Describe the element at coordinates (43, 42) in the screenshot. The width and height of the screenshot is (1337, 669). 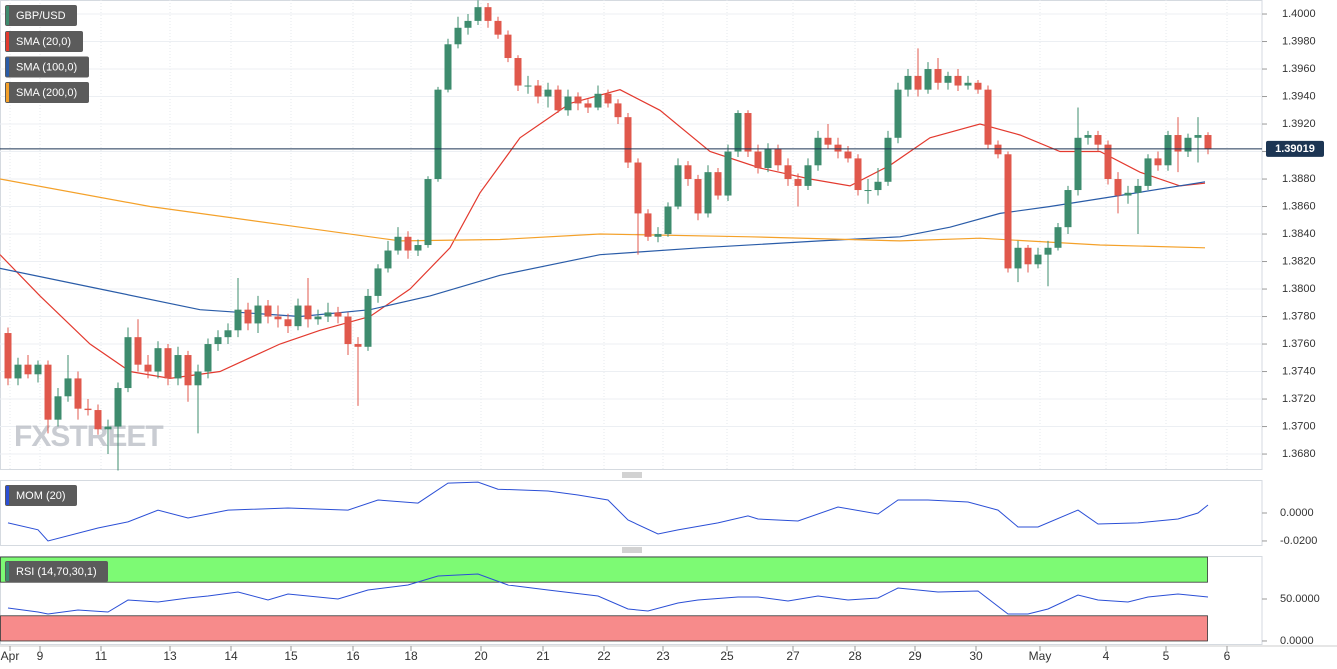
I see `legend-label: SMA (20,0)` at that location.